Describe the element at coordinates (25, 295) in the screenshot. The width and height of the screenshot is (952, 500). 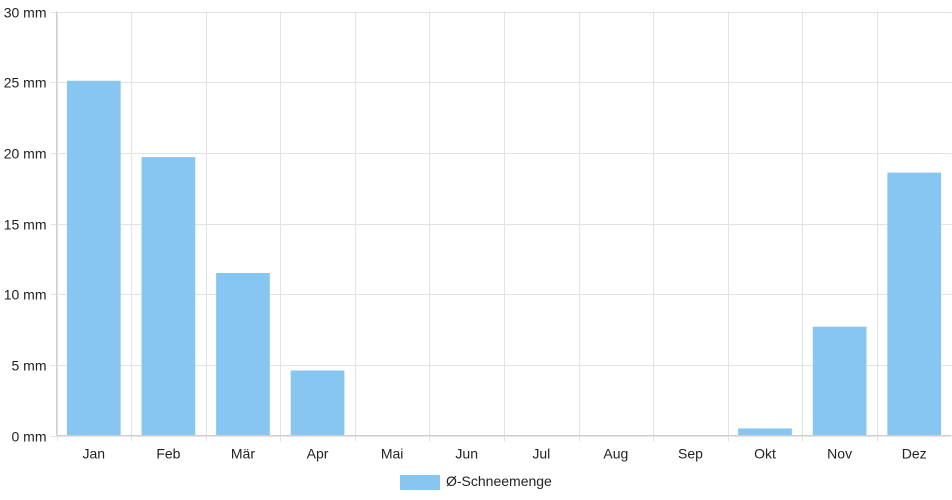
I see `y-tick-label: 10 mm` at that location.